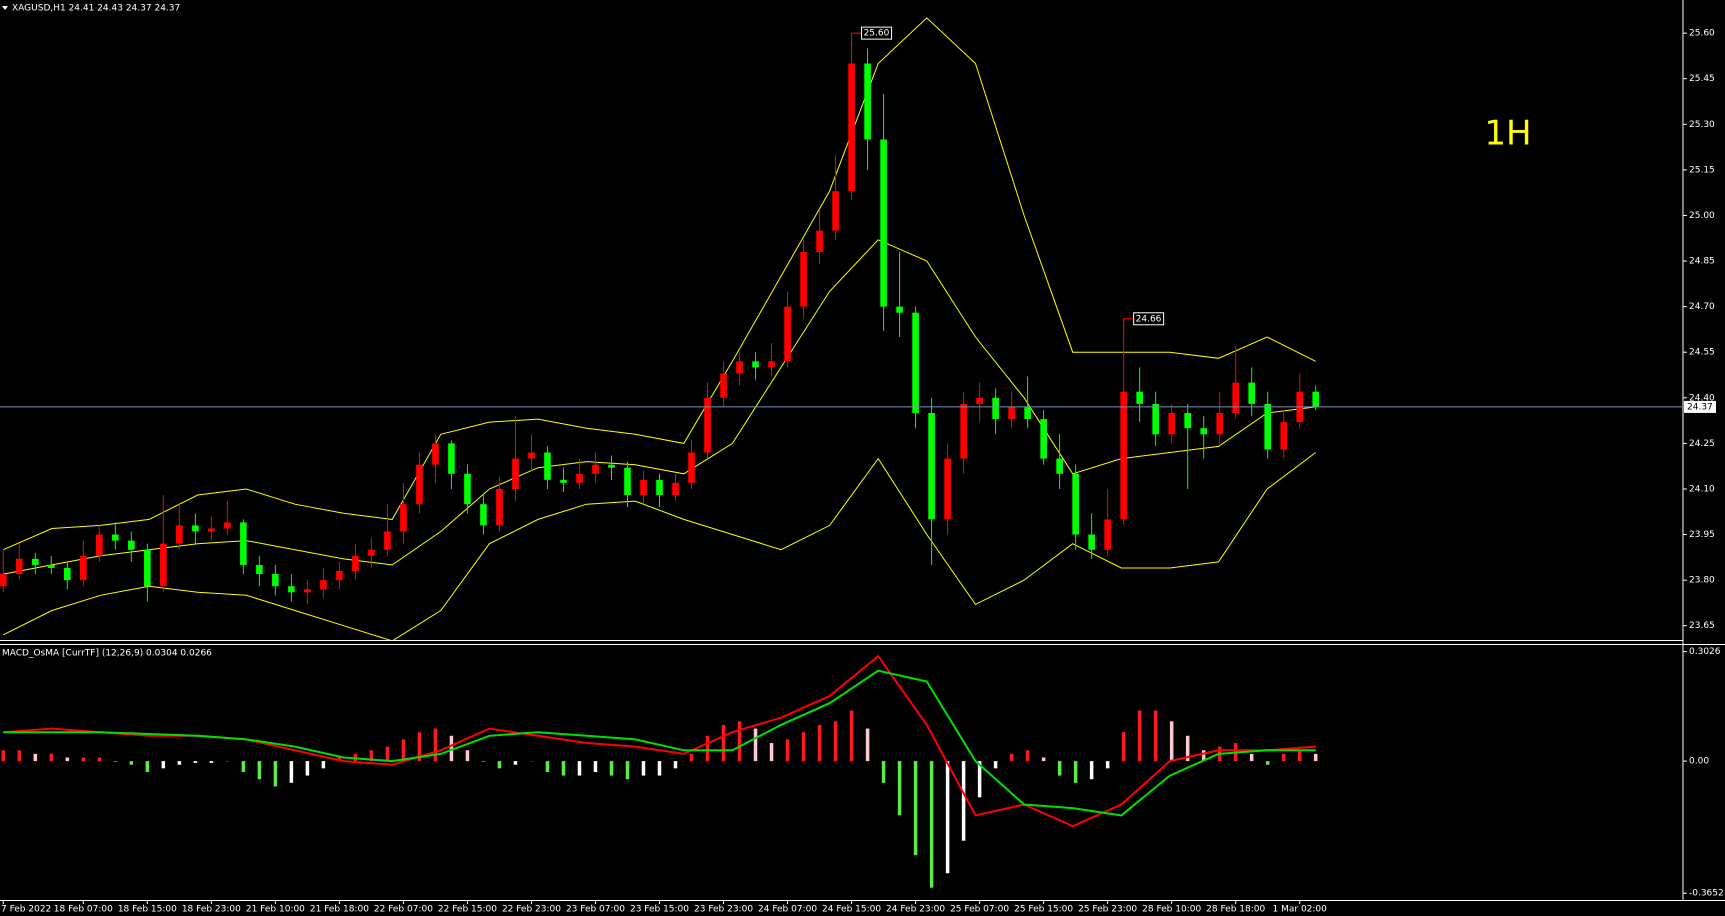 Image resolution: width=1725 pixels, height=916 pixels. What do you see at coordinates (1507, 134) in the screenshot?
I see `timeframe-annotation: 1H` at bounding box center [1507, 134].